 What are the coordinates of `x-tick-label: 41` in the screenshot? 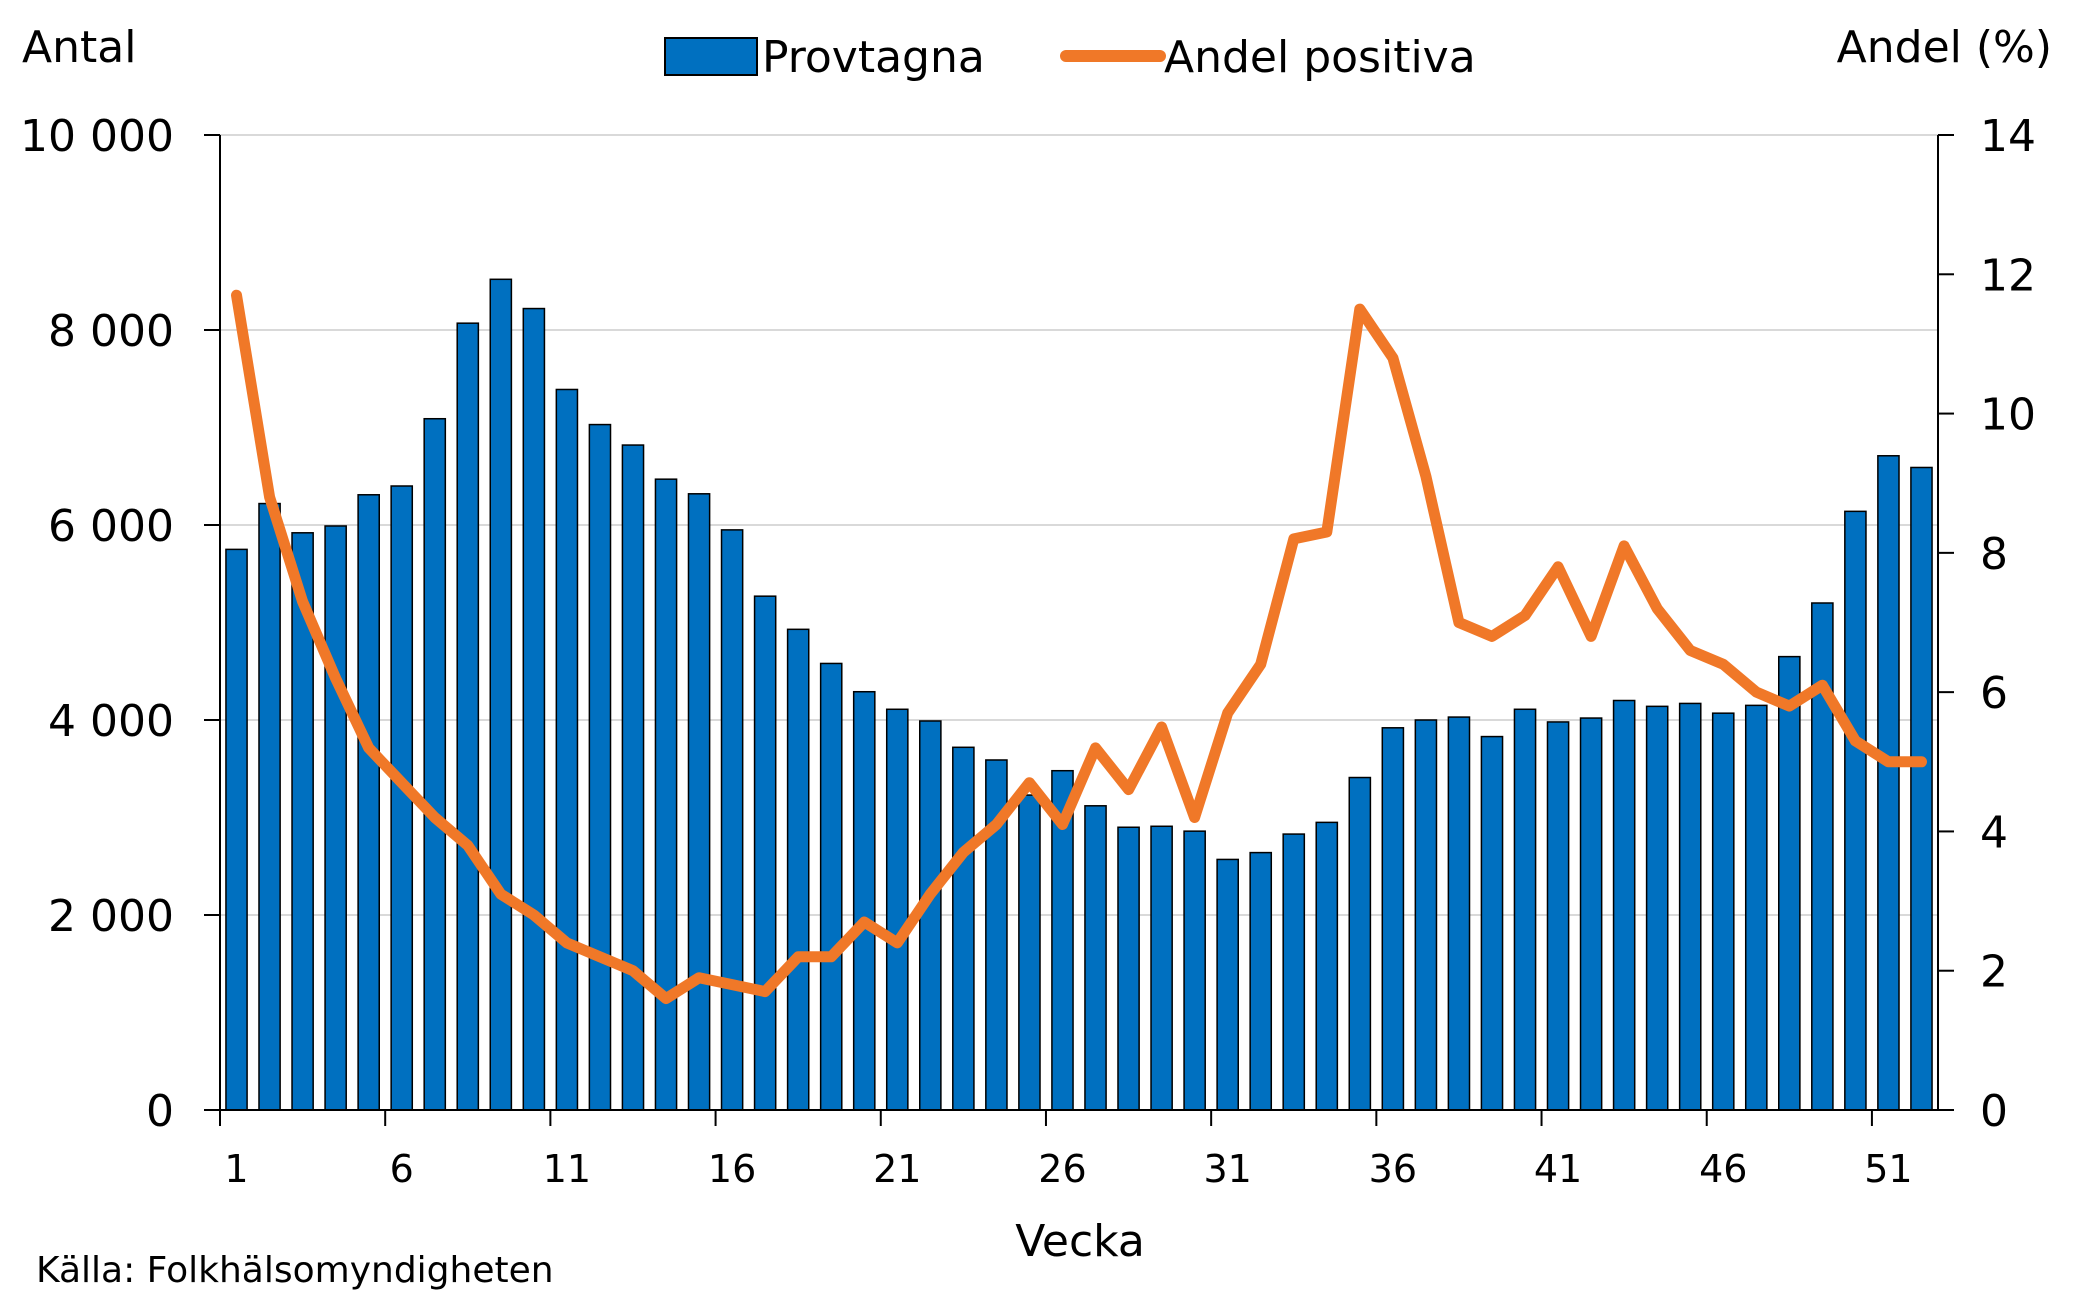 It's located at (1558, 1169).